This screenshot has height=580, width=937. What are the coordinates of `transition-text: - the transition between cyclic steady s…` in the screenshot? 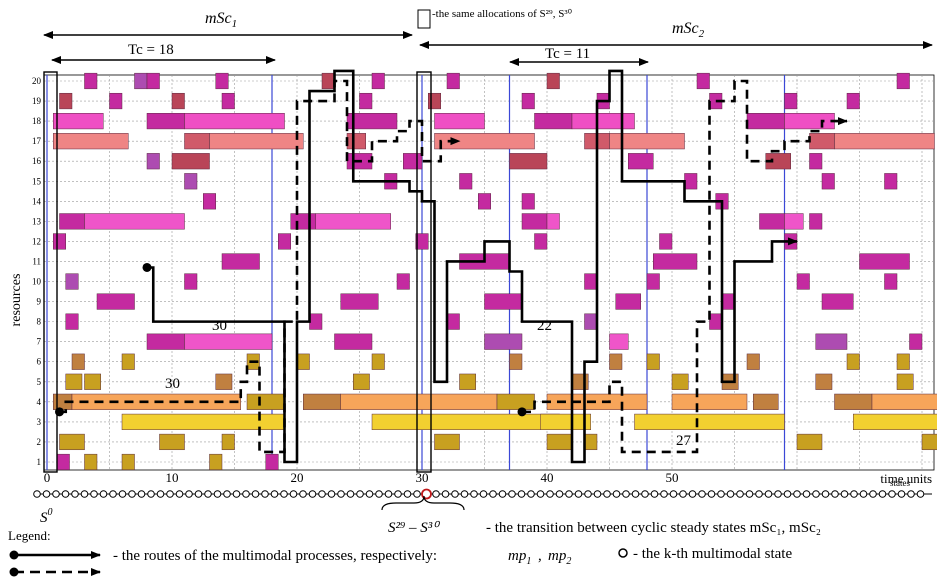 It's located at (653, 528).